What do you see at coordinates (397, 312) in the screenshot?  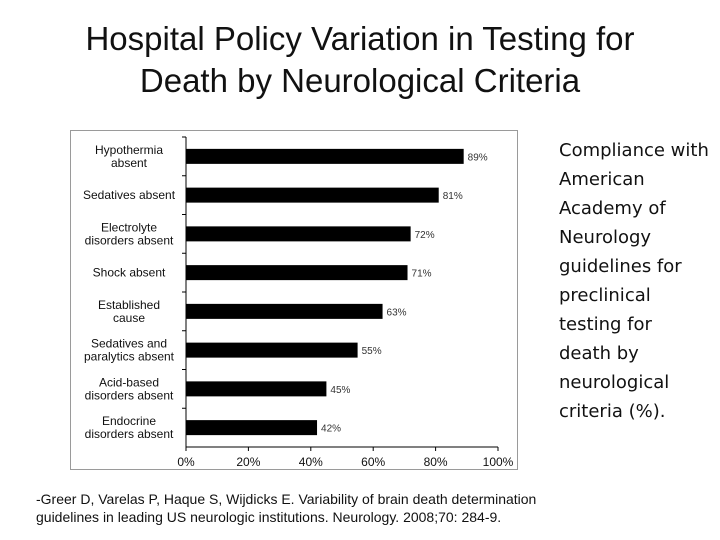 I see `data-label: 63%` at bounding box center [397, 312].